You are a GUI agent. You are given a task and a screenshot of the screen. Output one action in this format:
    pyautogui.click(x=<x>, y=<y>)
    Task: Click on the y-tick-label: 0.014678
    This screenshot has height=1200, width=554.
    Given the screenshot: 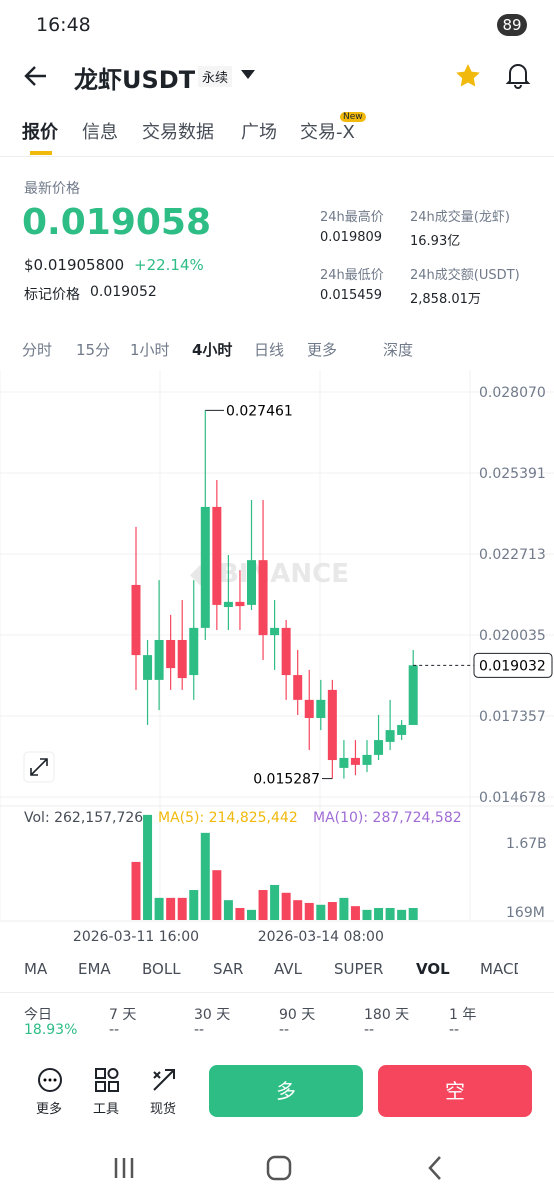 What is the action you would take?
    pyautogui.click(x=512, y=798)
    